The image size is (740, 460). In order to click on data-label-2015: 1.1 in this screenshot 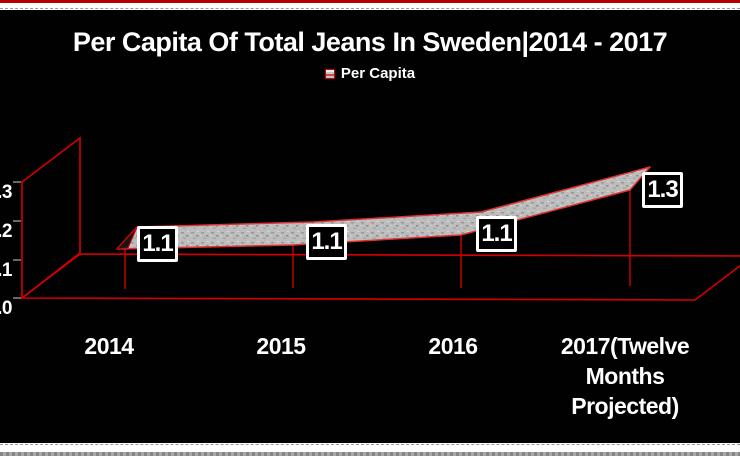, I will do `click(326, 242)`.